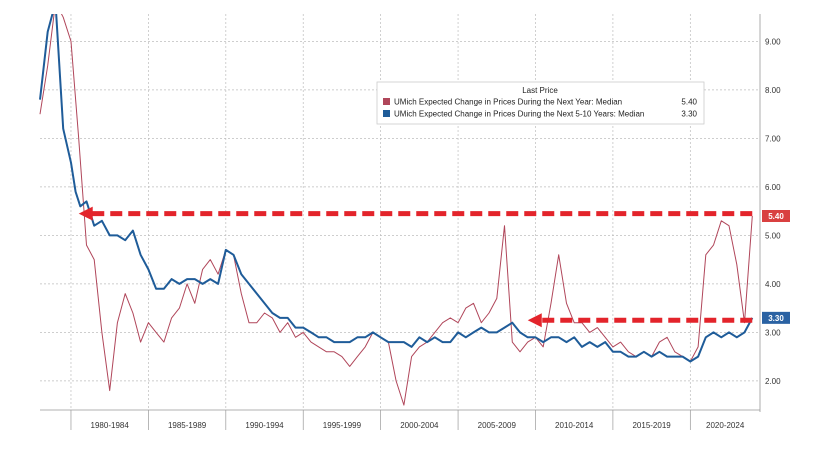  Describe the element at coordinates (773, 138) in the screenshot. I see `y-tick-label: 7.00` at that location.